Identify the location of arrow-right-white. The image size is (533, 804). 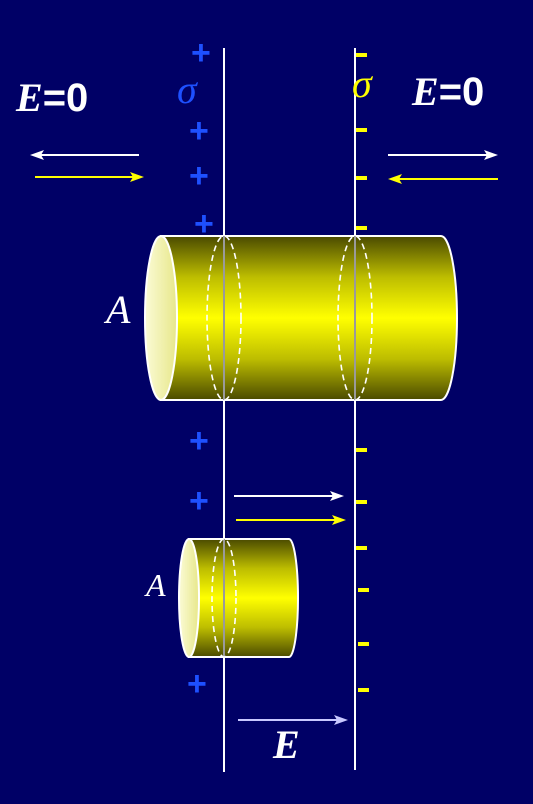
(443, 155).